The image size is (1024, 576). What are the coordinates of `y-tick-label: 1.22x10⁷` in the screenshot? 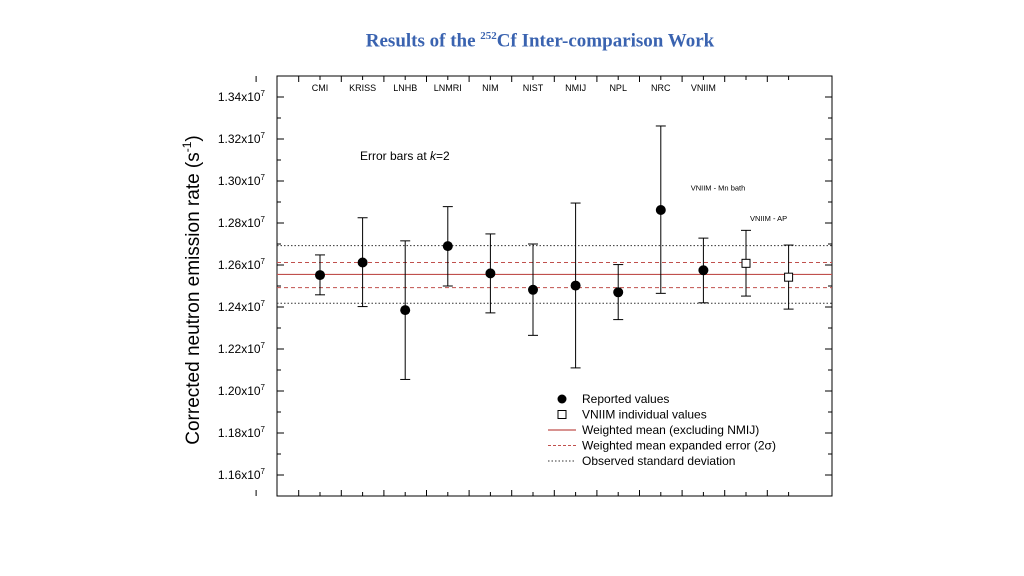 It's located at (242, 348).